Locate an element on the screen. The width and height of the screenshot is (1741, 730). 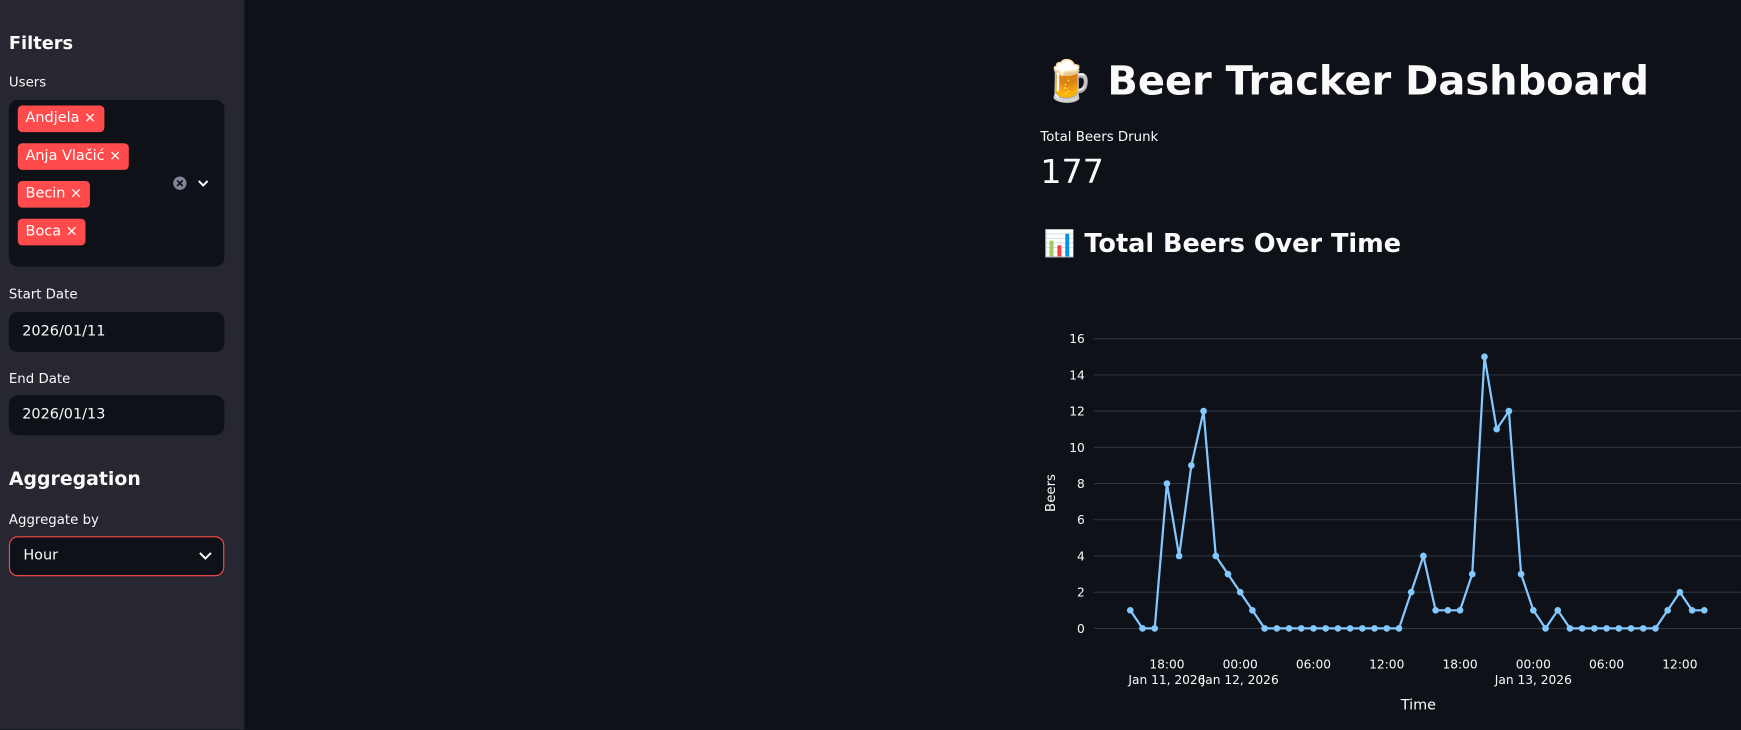
chart-title: 📊 Total Beers Over Time is located at coordinates (1222, 244).